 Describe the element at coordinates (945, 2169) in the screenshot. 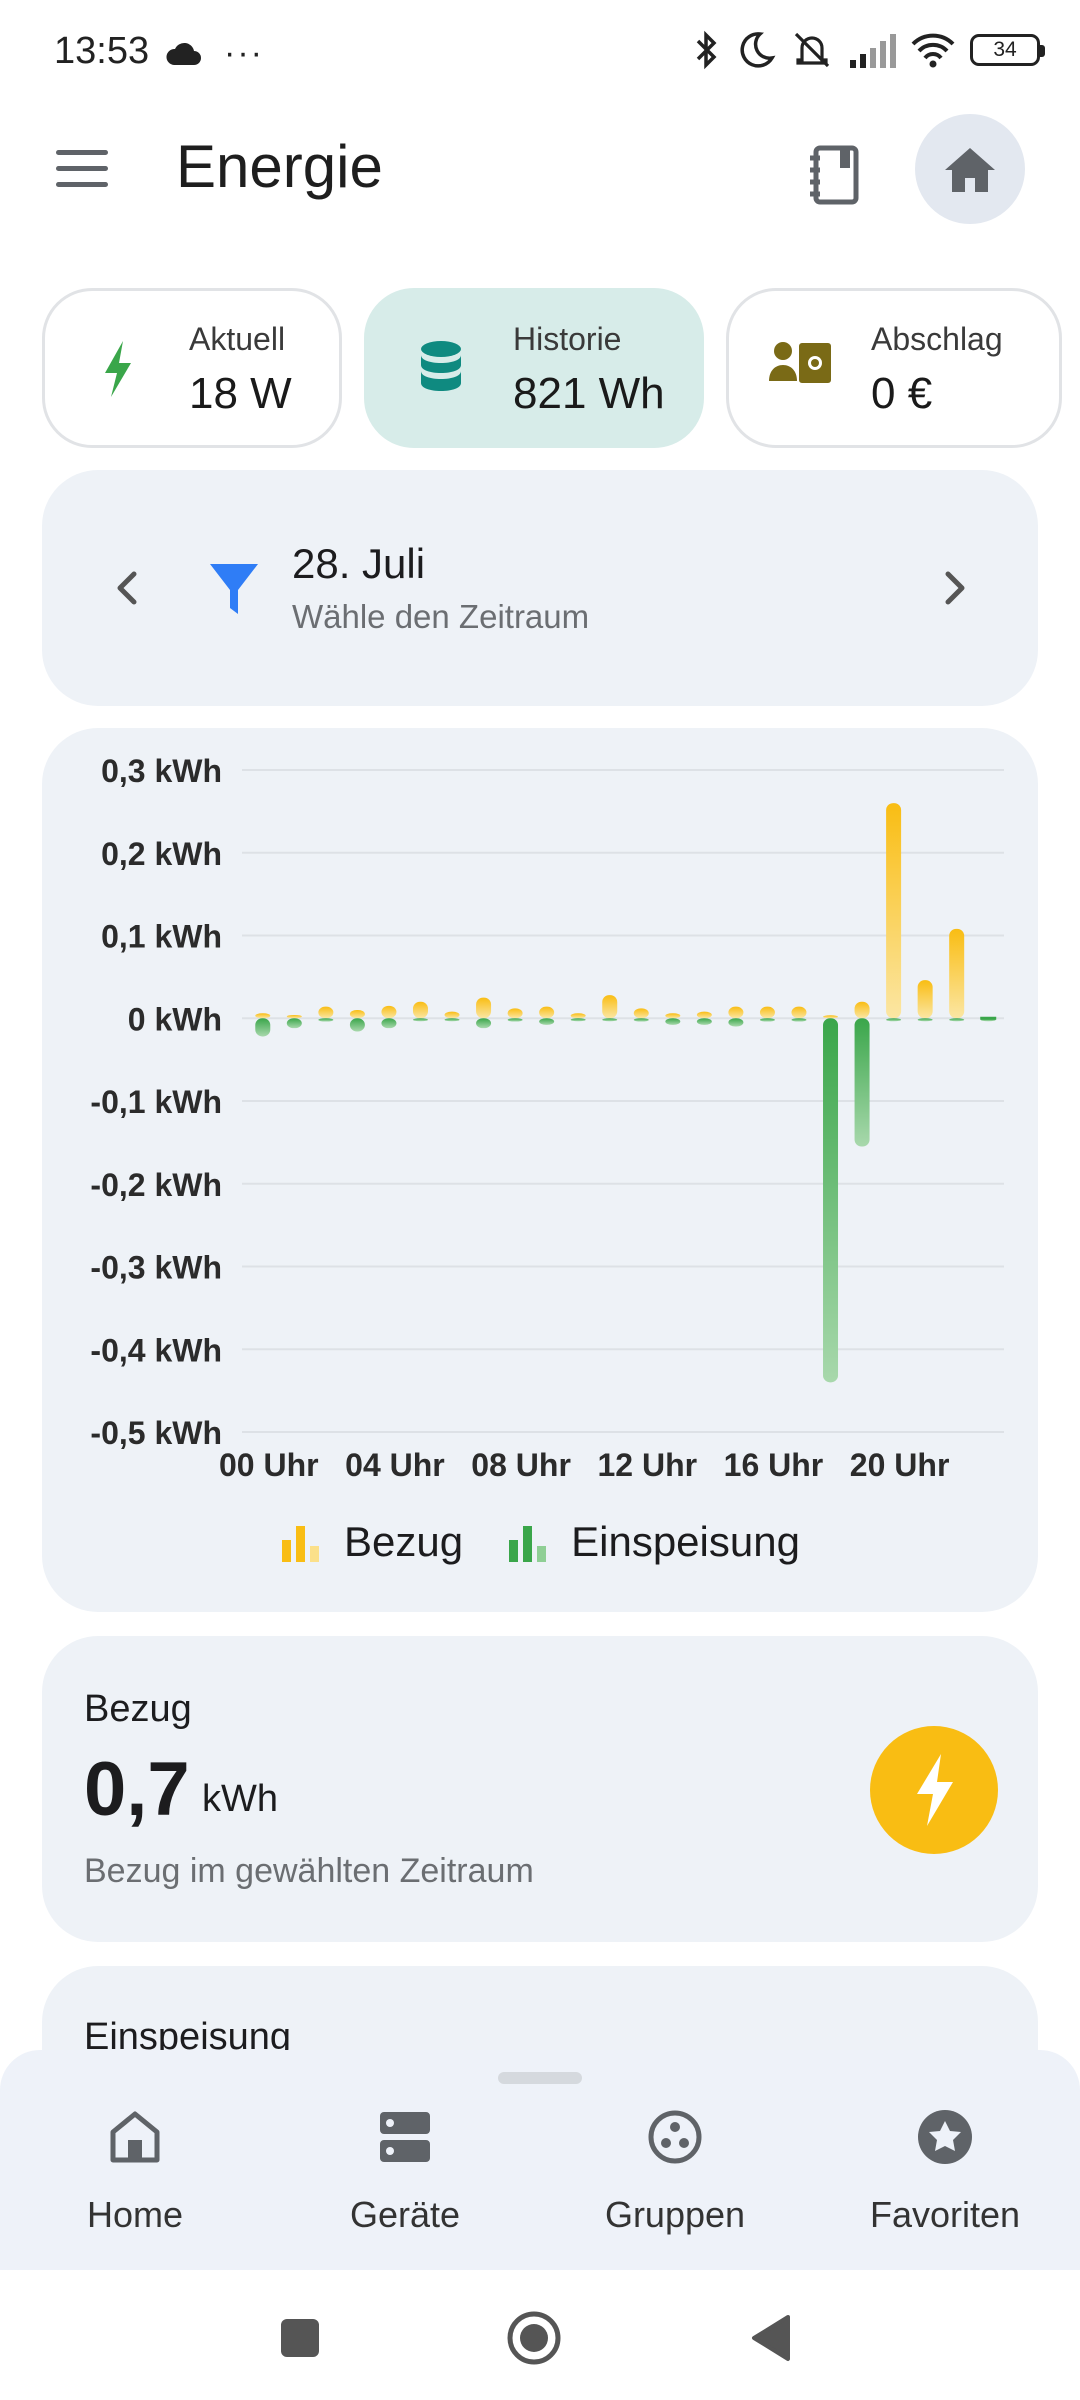

I see `nav-item-favoriten: Favoriten` at that location.